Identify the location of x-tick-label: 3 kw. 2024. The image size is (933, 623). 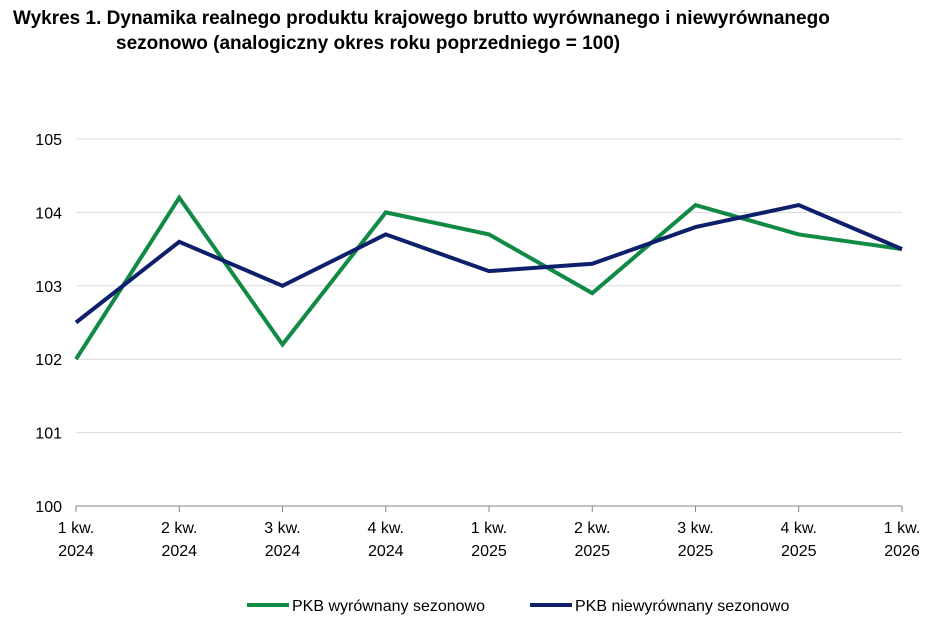
(282, 540).